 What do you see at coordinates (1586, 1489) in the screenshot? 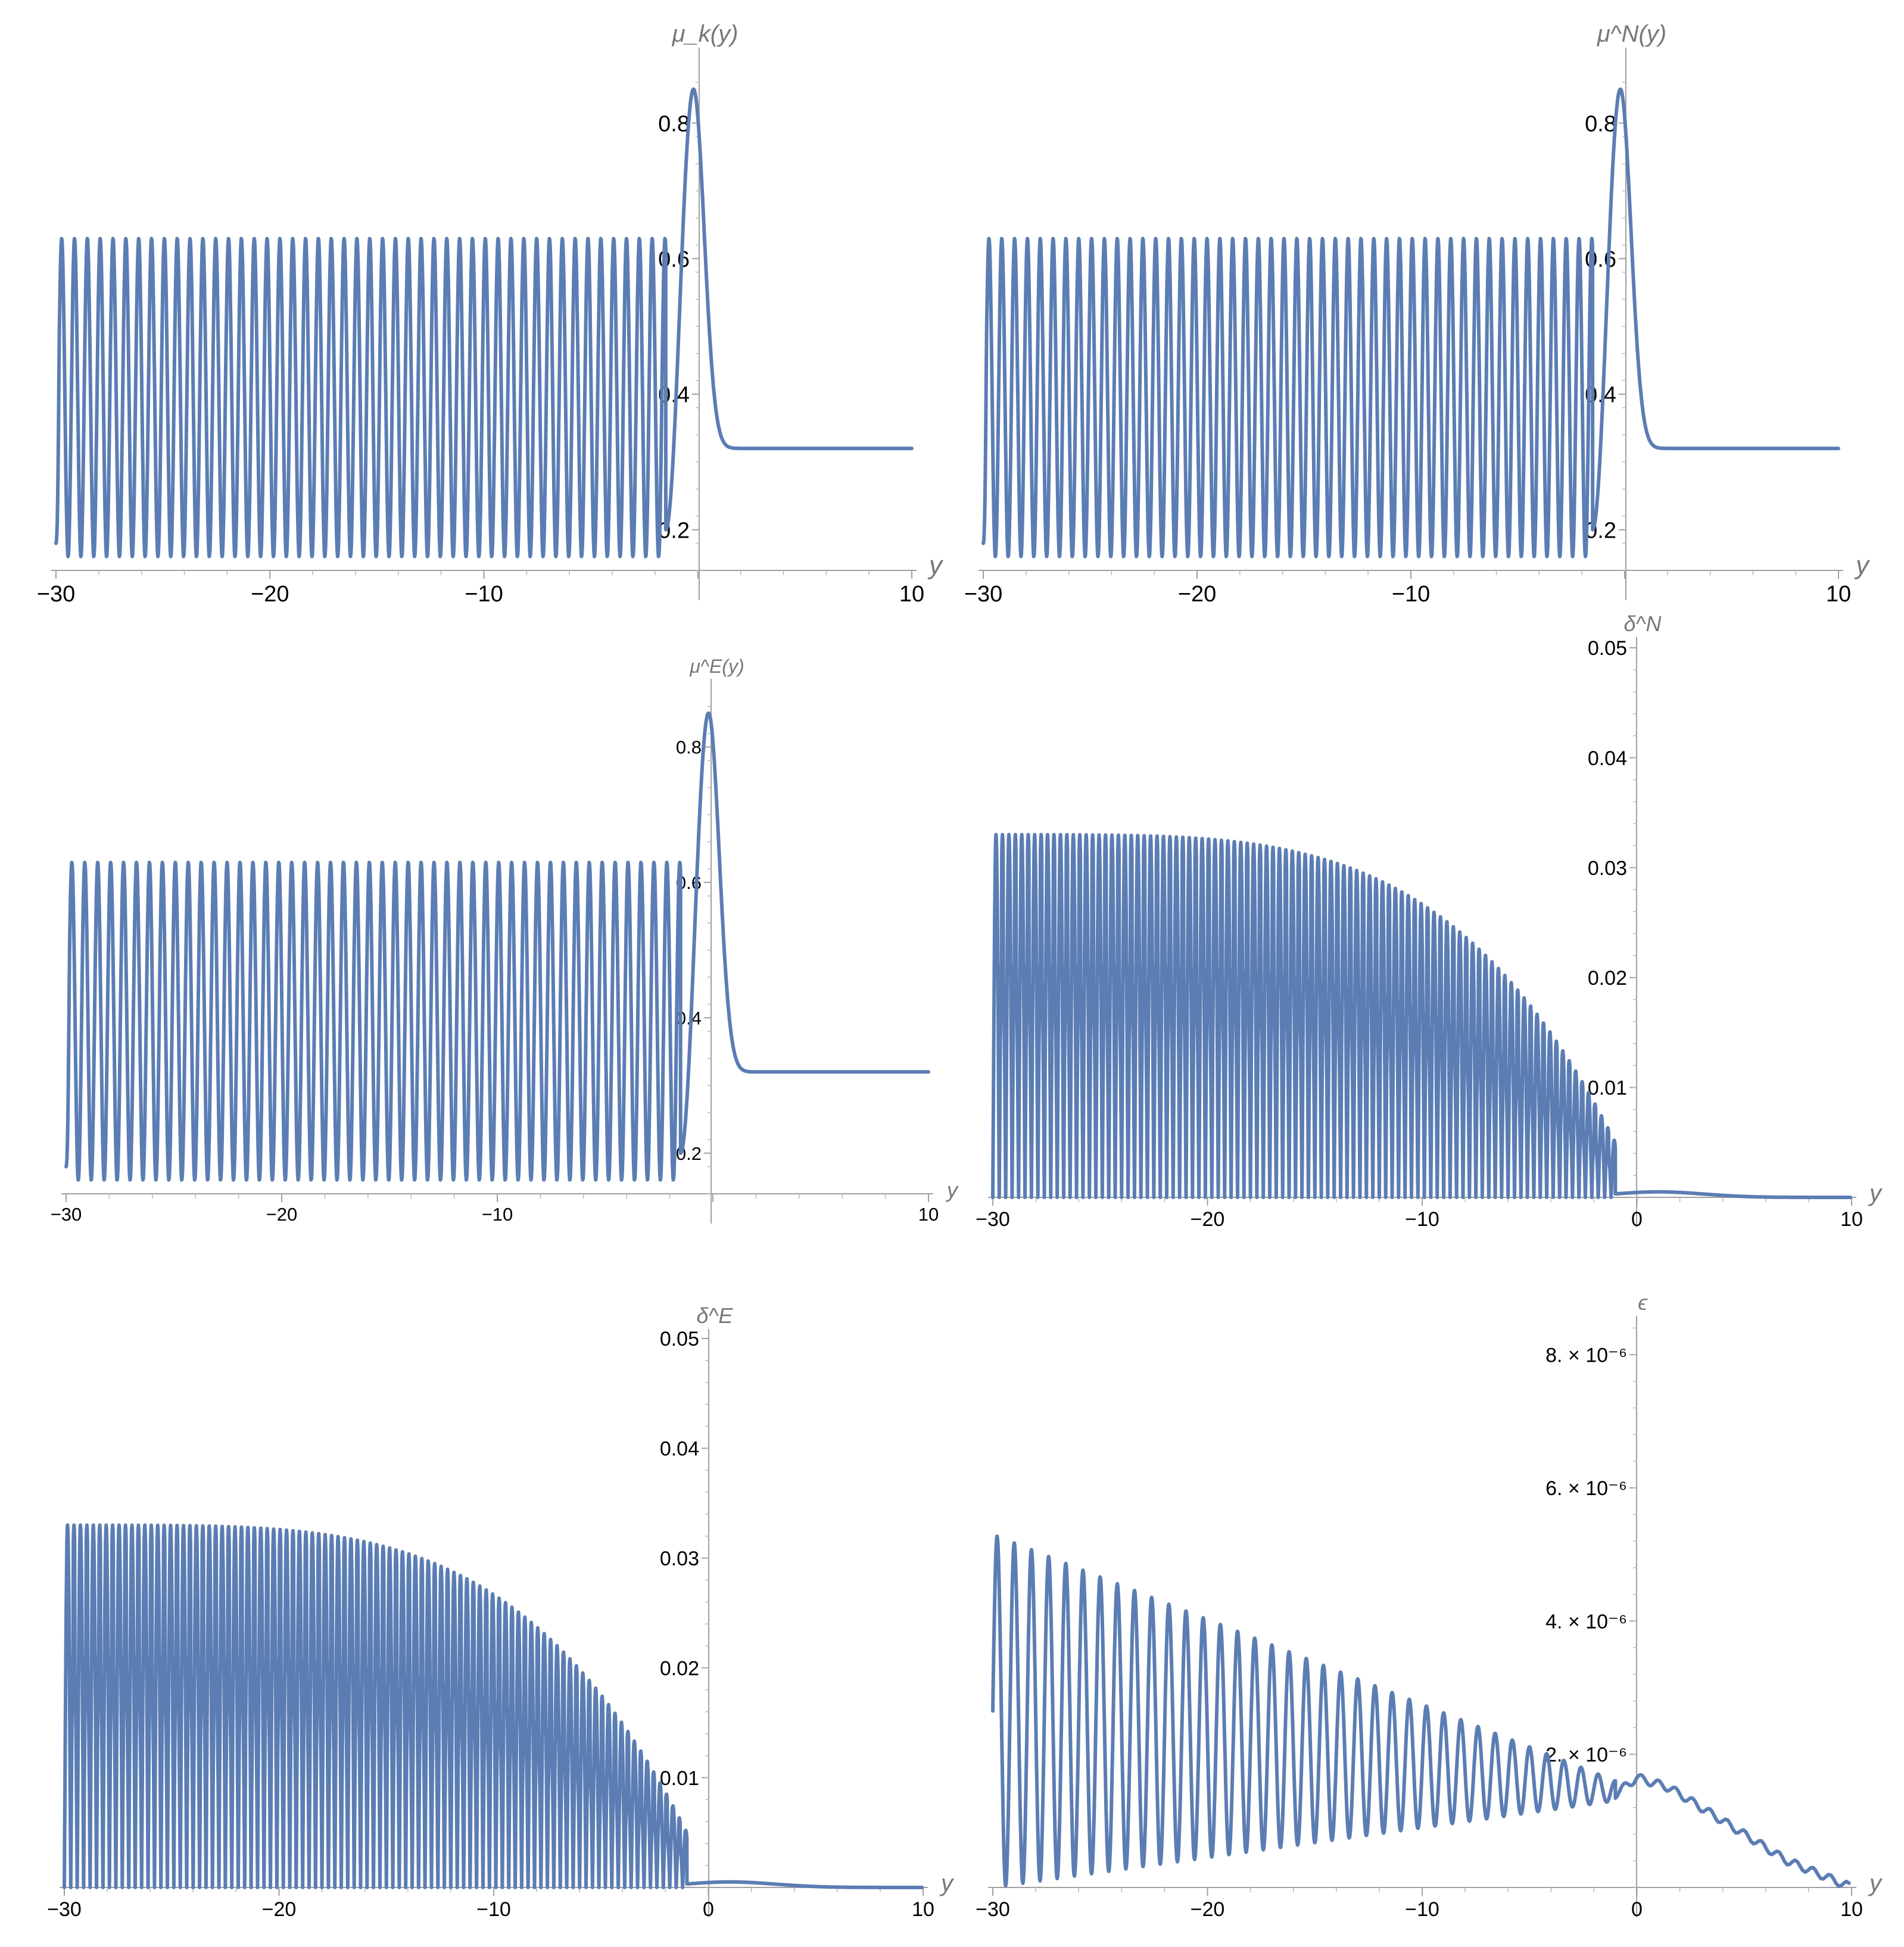
I see `y-tick-label: 6. × 10⁻⁶` at bounding box center [1586, 1489].